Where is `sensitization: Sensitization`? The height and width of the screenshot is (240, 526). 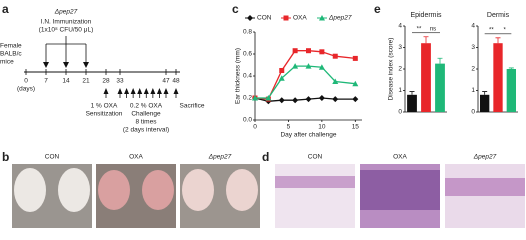 sensitization: Sensitization is located at coordinates (104, 114).